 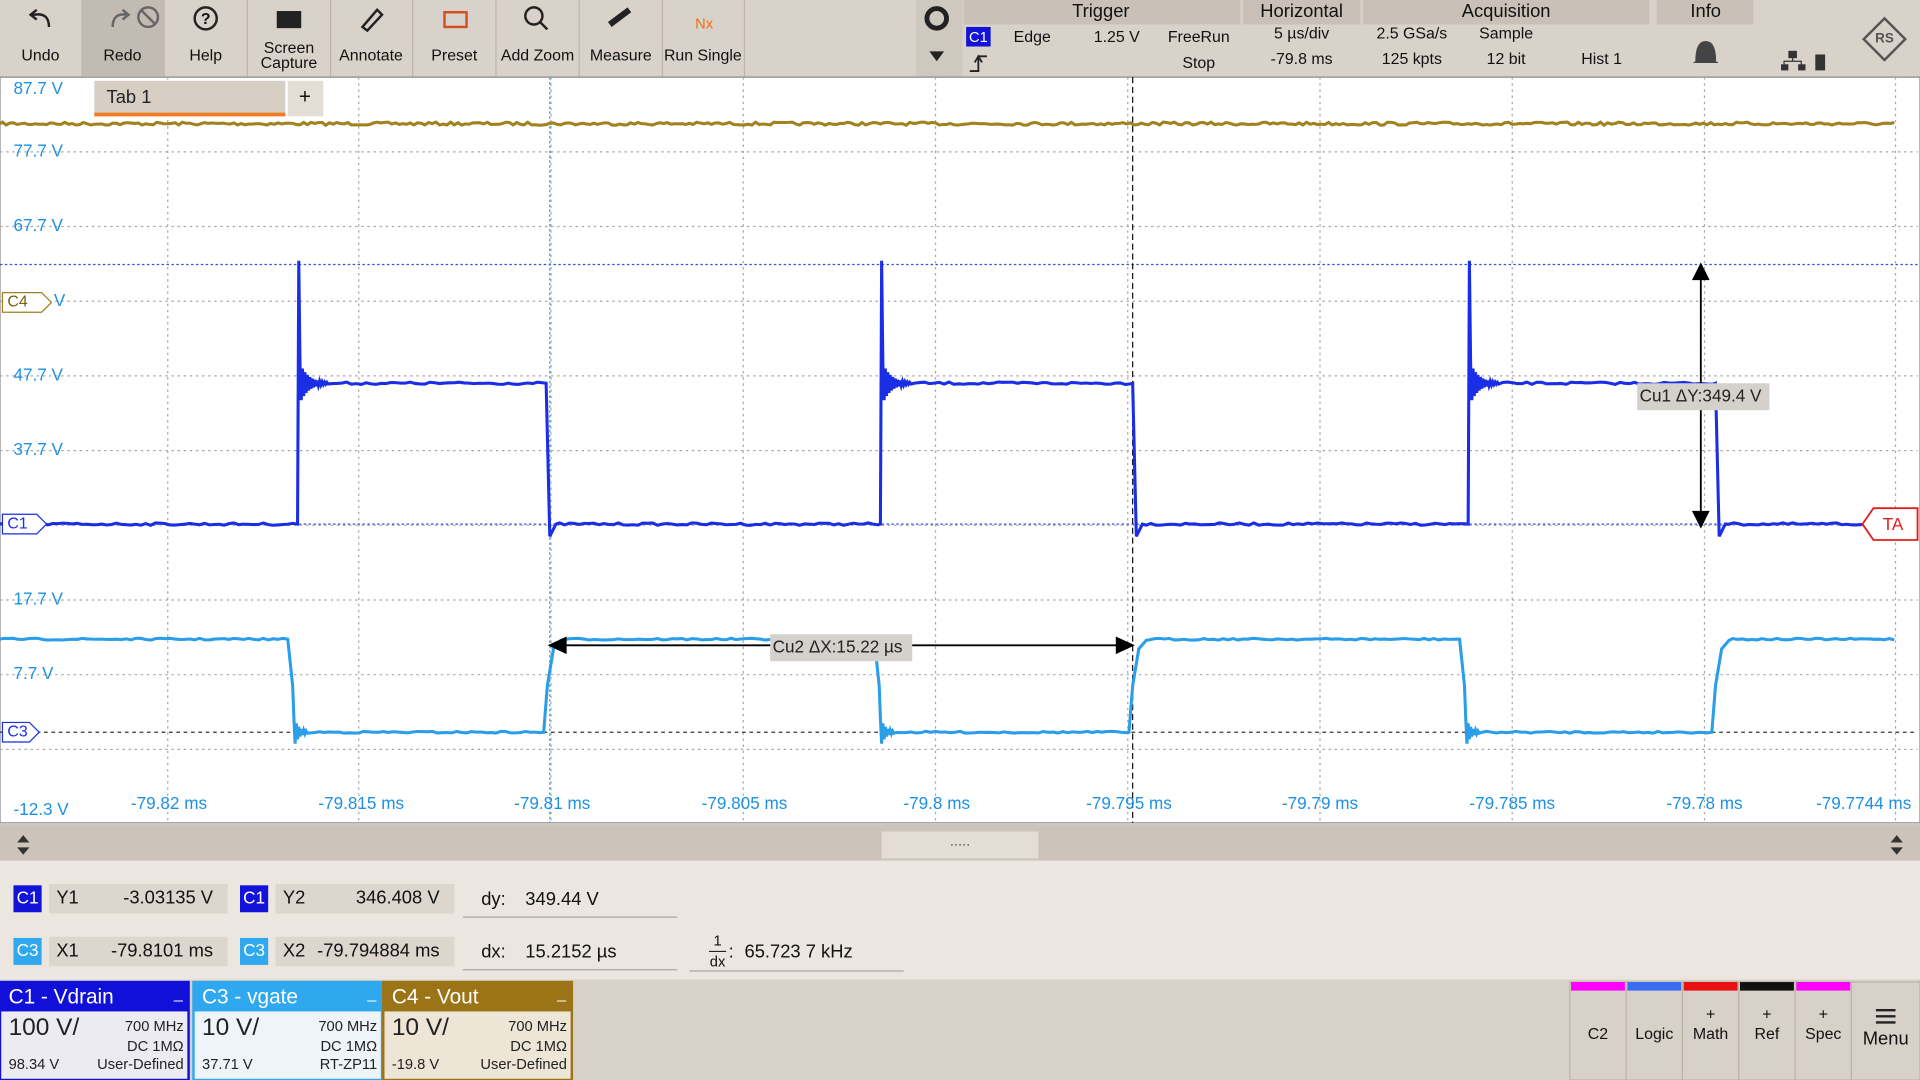 What do you see at coordinates (1412, 59) in the screenshot?
I see `record-length: 125 kpts` at bounding box center [1412, 59].